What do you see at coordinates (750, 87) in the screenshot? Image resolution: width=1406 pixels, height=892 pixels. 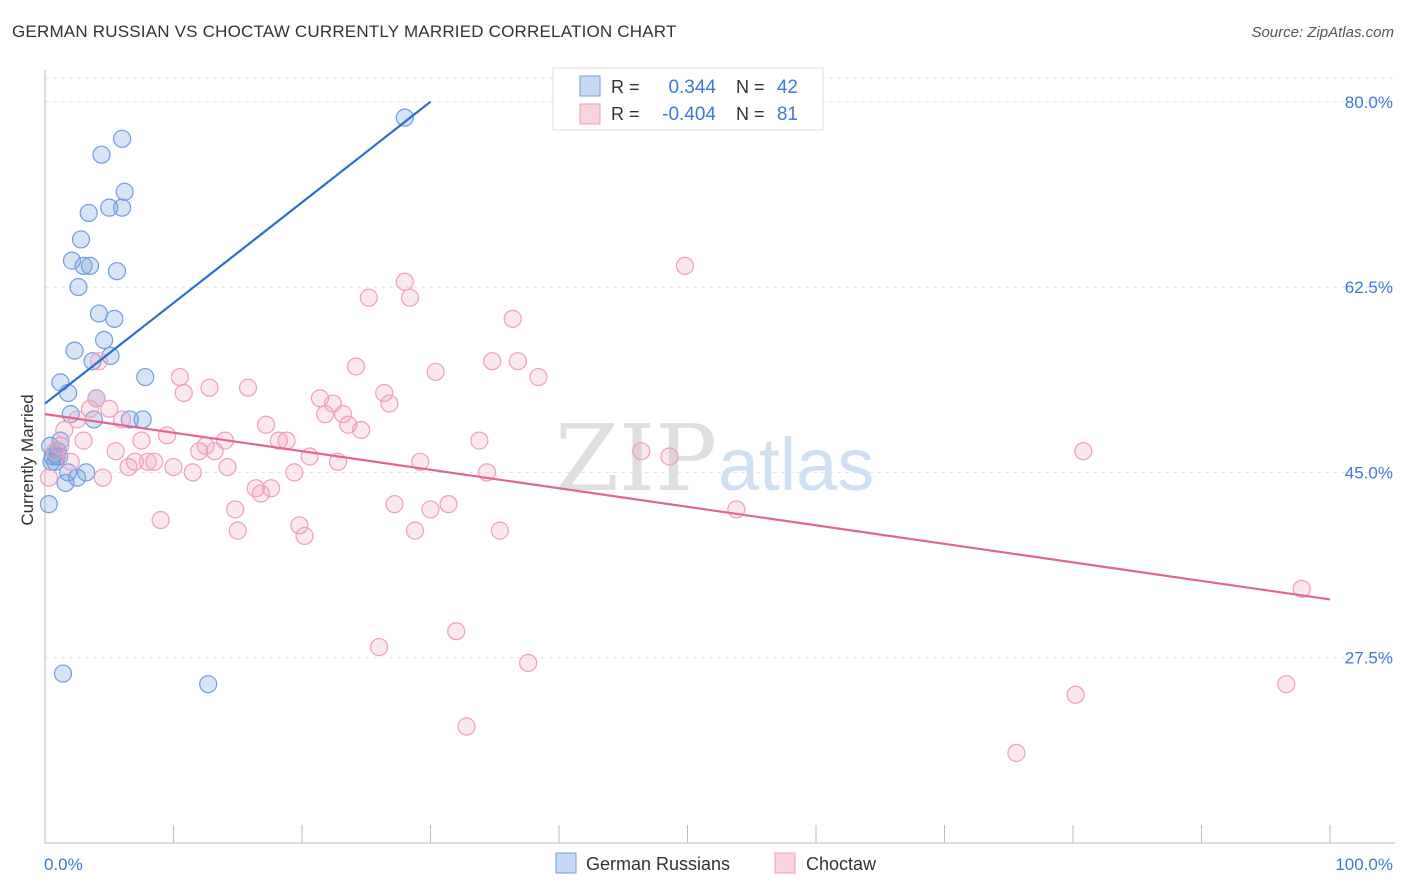 I see `legend-n-label-0: N =` at bounding box center [750, 87].